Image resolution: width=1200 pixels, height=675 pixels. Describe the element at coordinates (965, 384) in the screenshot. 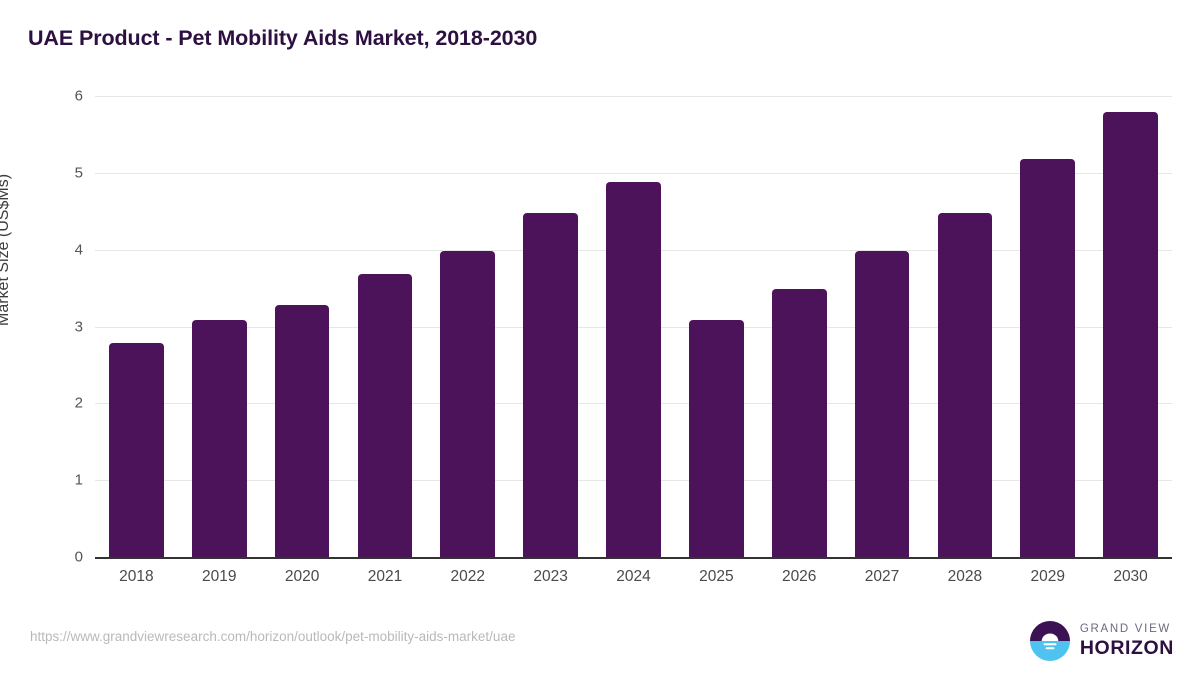

I see `bar-2028` at that location.